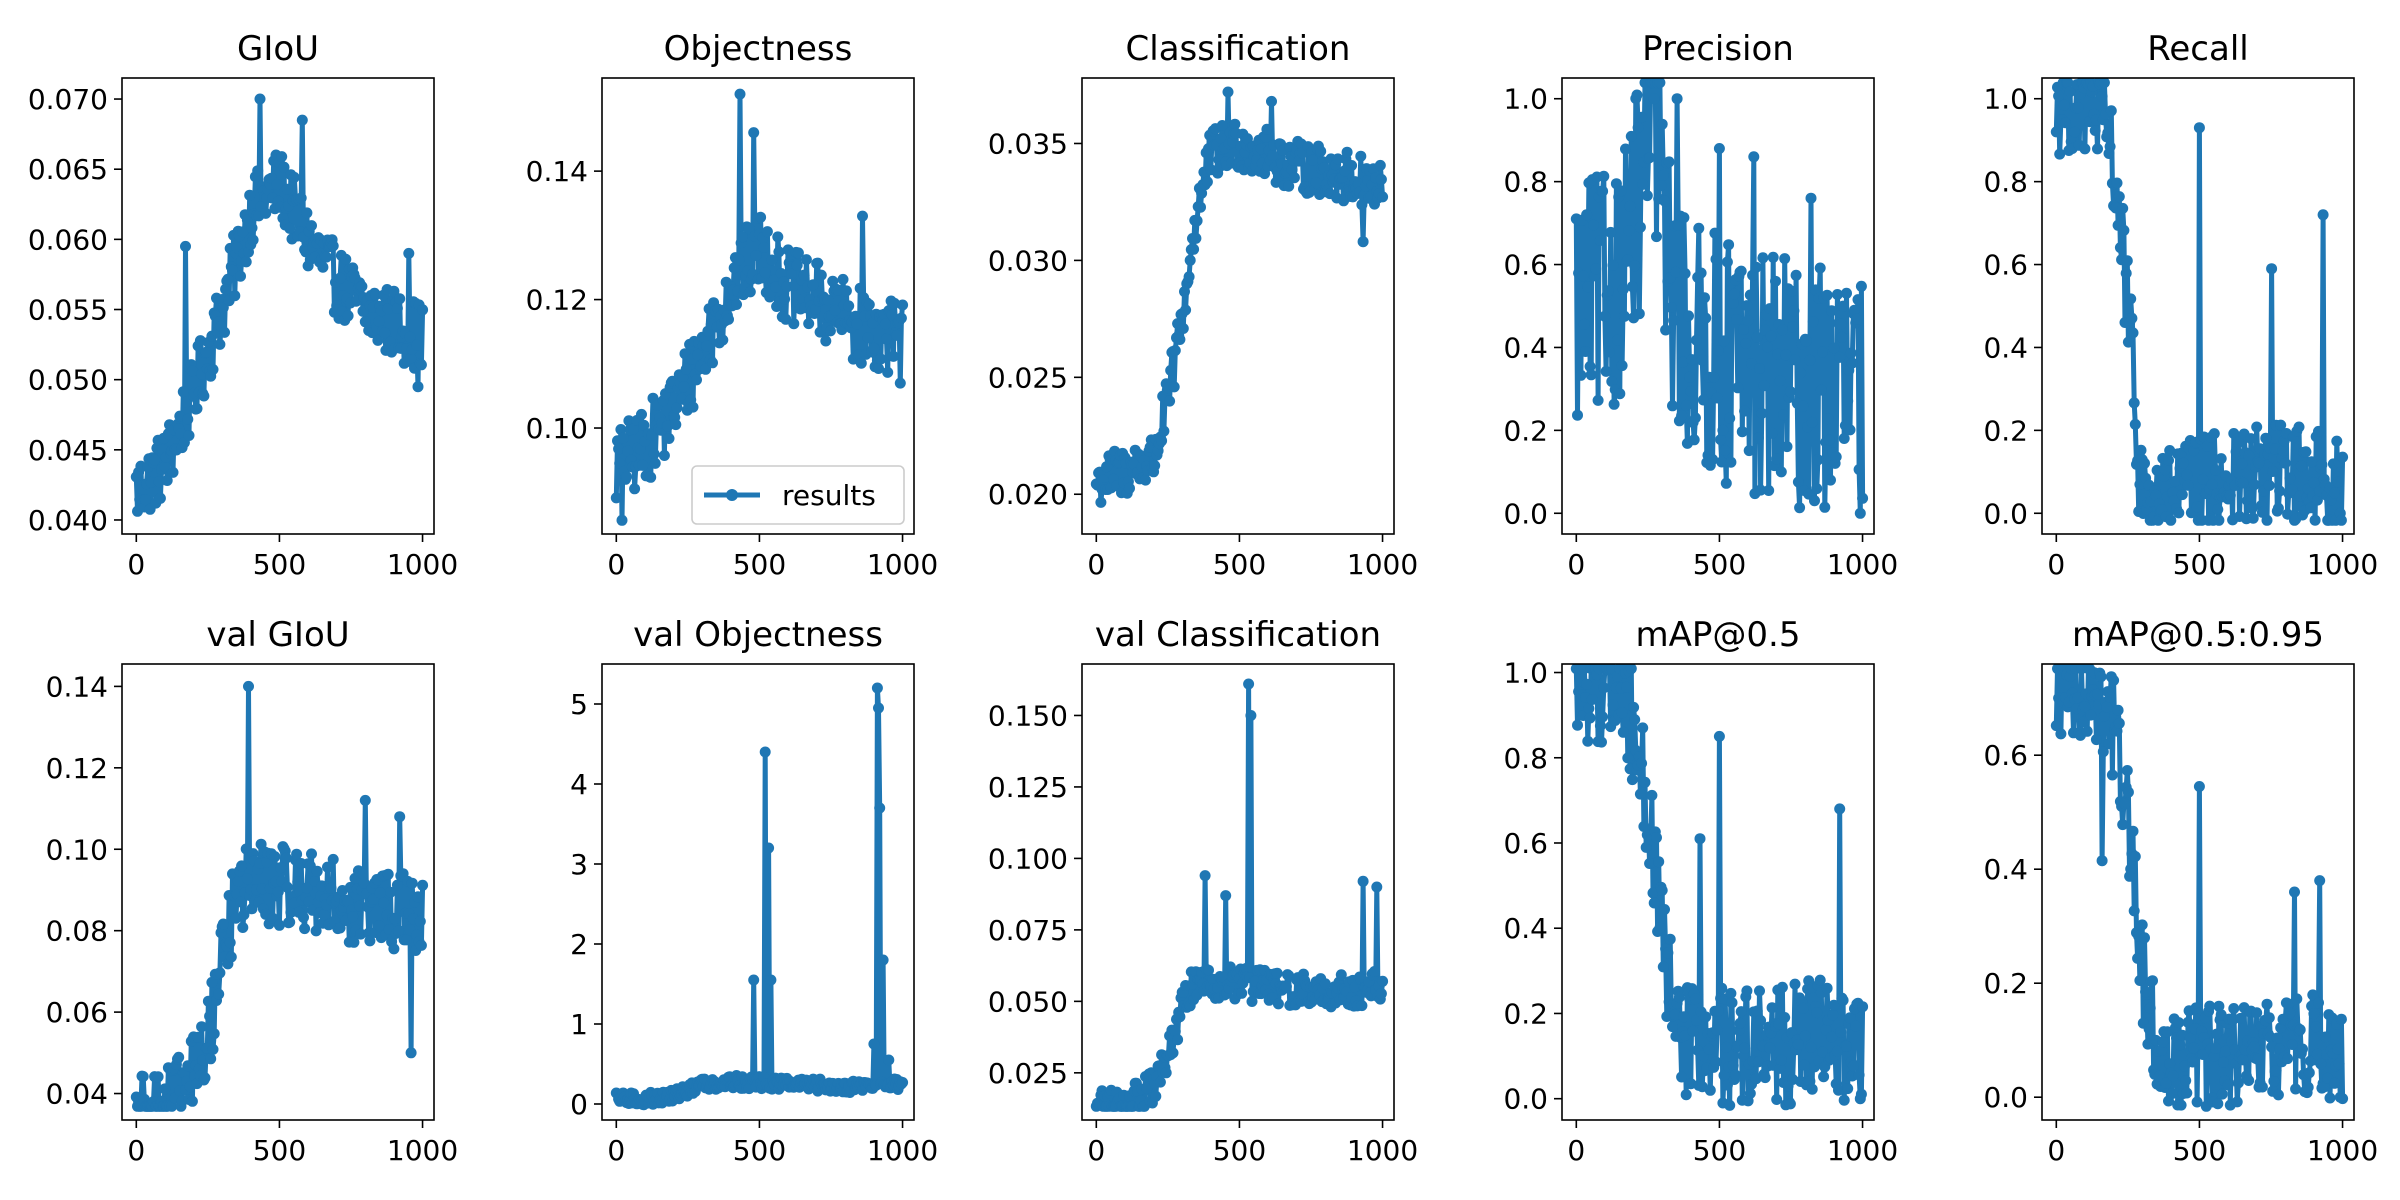 This screenshot has width=2400, height=1200. I want to click on y-tick-label: 0.12, so click(77, 768).